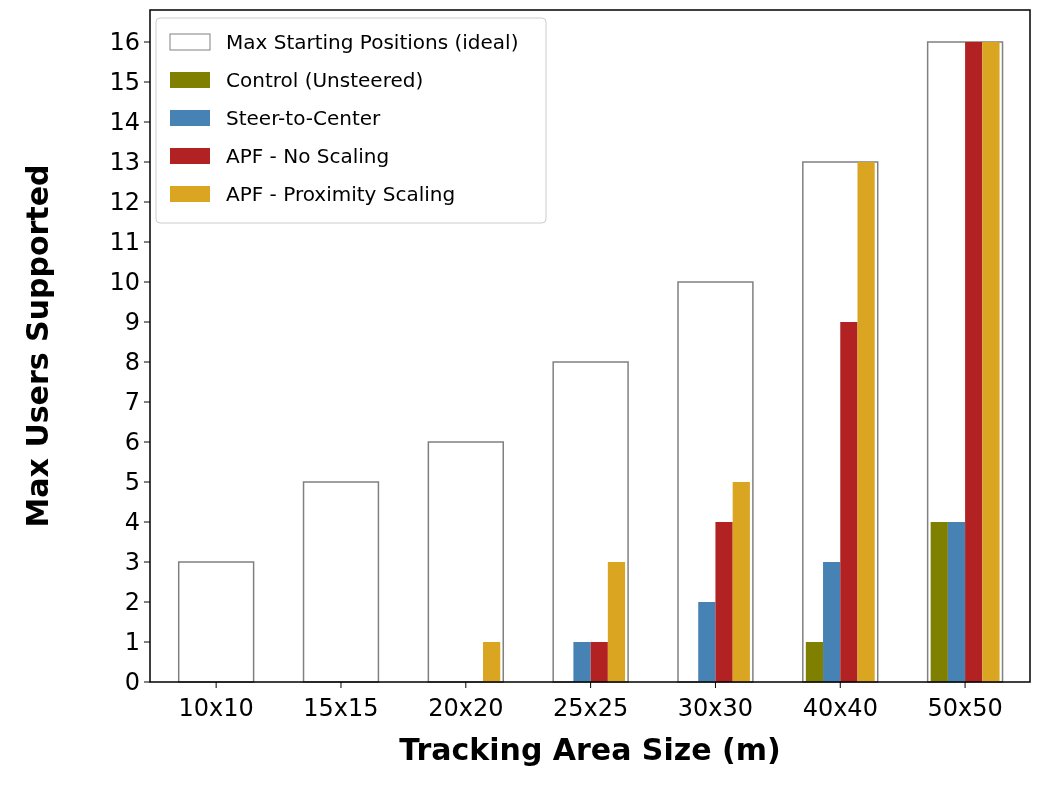  I want to click on legend-label: APF - No Scaling, so click(308, 156).